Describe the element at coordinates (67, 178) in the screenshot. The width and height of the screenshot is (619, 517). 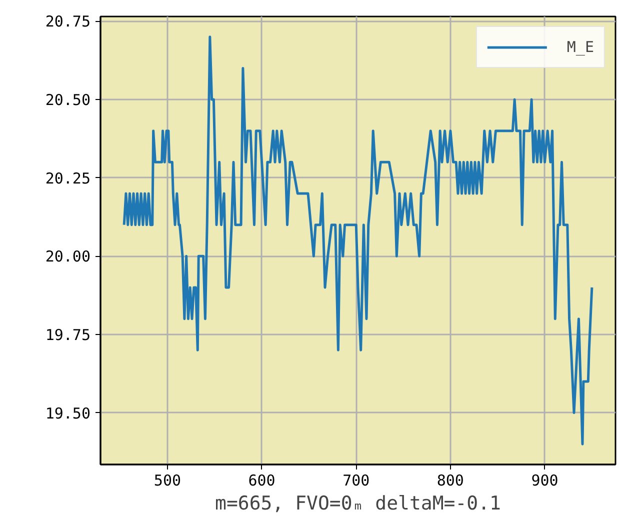
I see `y-tick-label: 20.25` at that location.